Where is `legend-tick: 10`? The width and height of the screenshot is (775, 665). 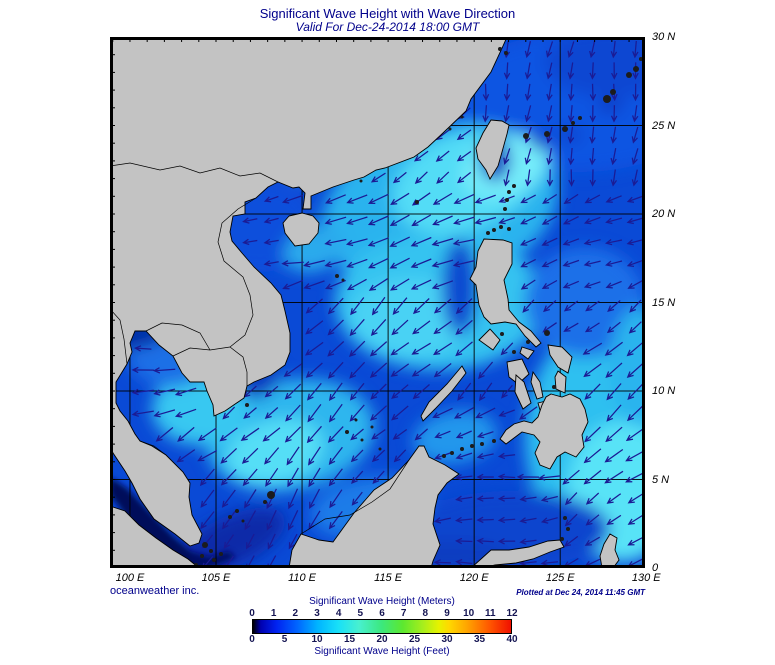
legend-tick: 10 is located at coordinates (317, 639).